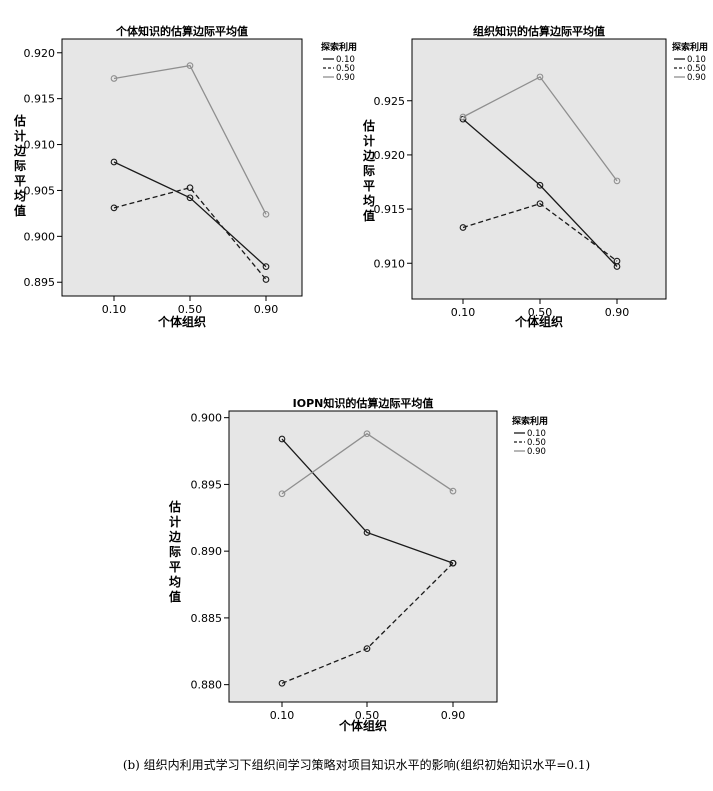 This screenshot has height=791, width=713. Describe the element at coordinates (181, 31) in the screenshot. I see `chart-title: 个体知识的估算边际平均值` at that location.